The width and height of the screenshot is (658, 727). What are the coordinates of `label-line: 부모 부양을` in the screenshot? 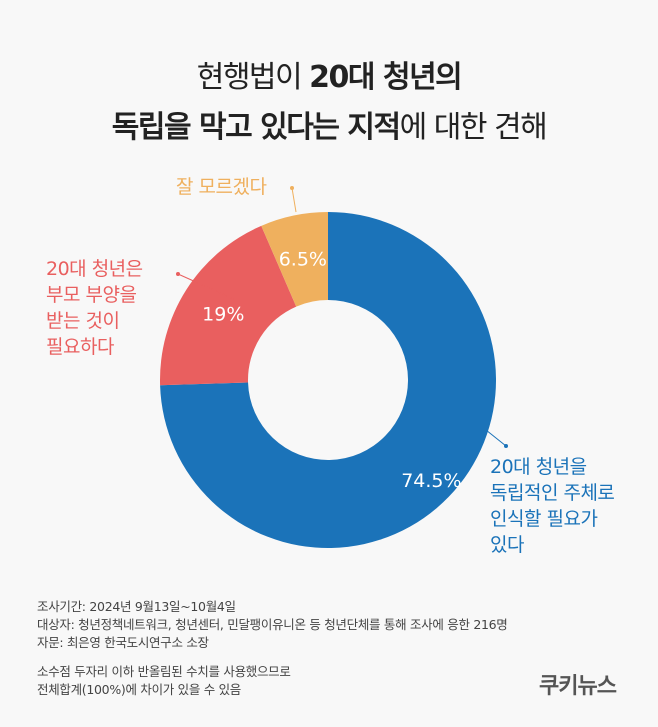 It's located at (91, 295).